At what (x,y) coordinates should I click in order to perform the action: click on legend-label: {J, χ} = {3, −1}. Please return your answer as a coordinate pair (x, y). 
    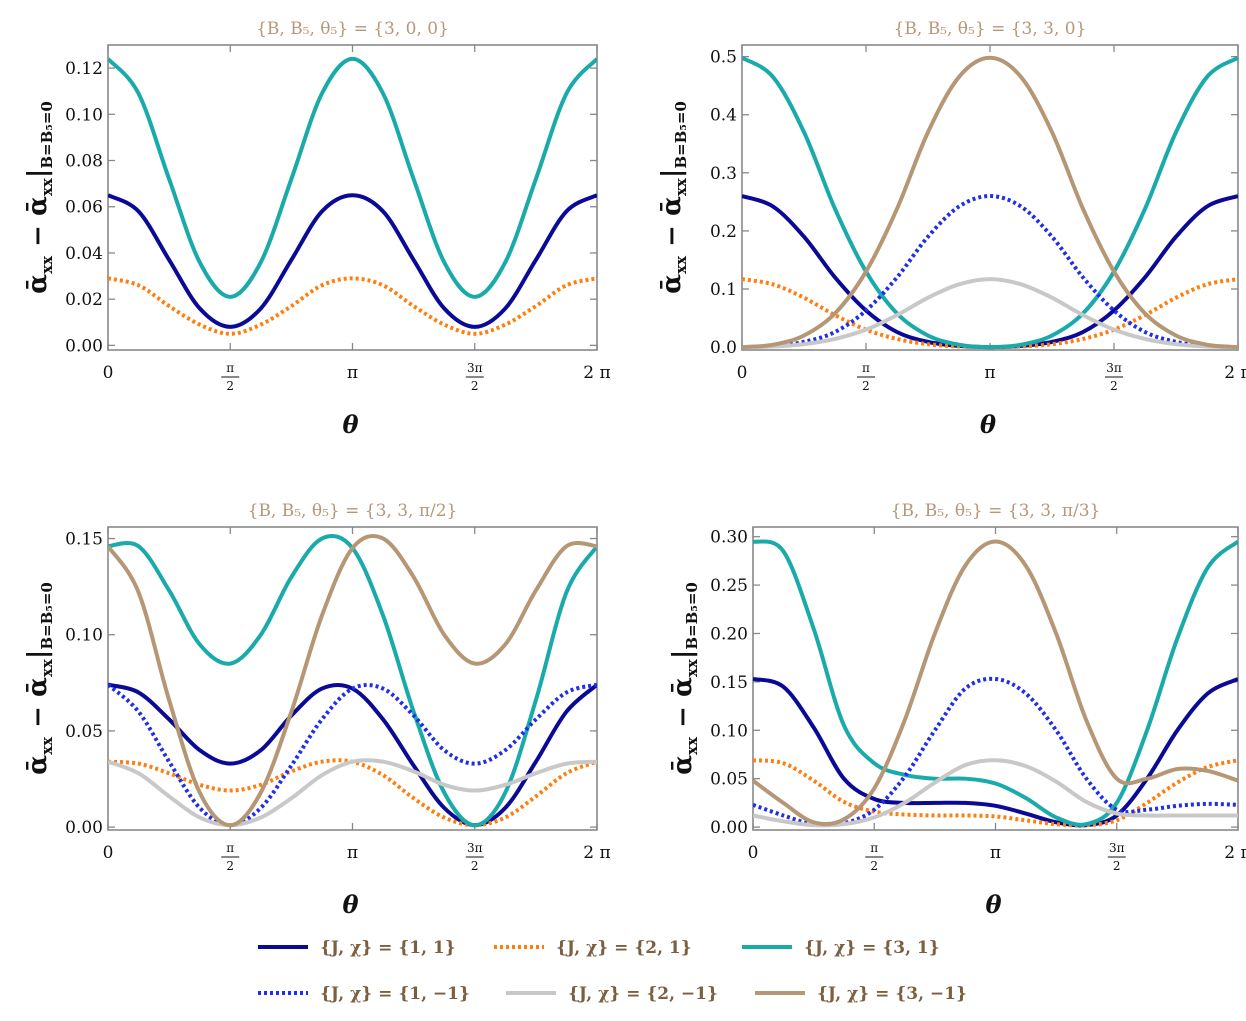
    Looking at the image, I should click on (892, 994).